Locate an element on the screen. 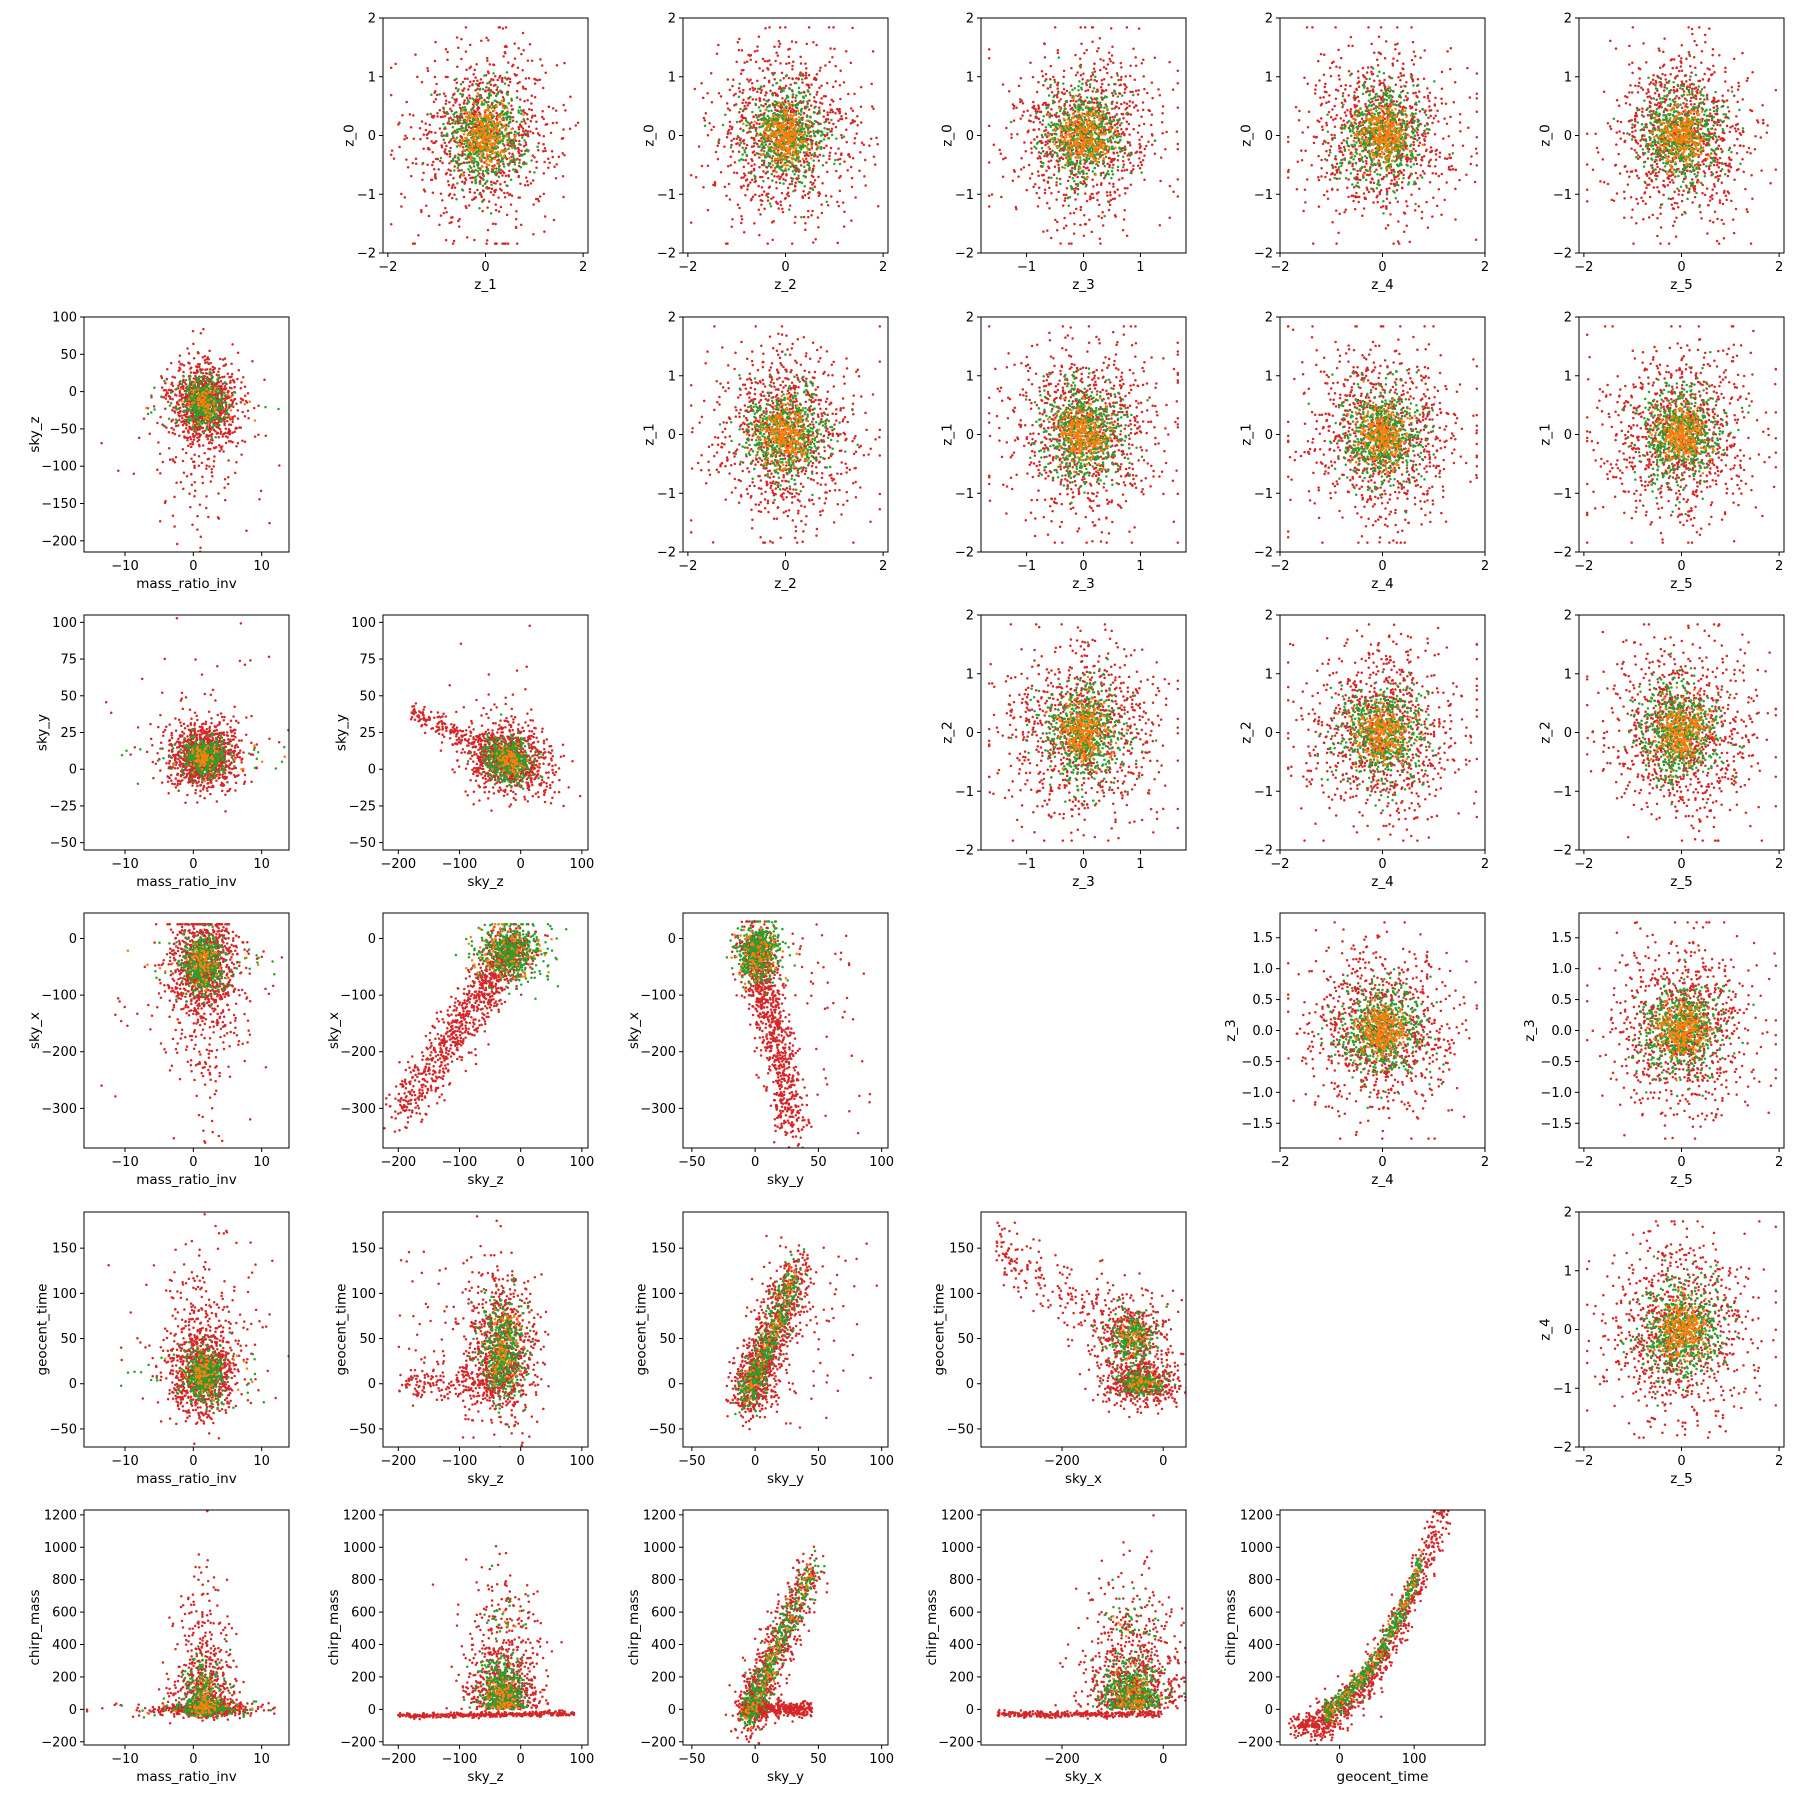 The image size is (1800, 1800). x-tick-label: −2 is located at coordinates (387, 267).